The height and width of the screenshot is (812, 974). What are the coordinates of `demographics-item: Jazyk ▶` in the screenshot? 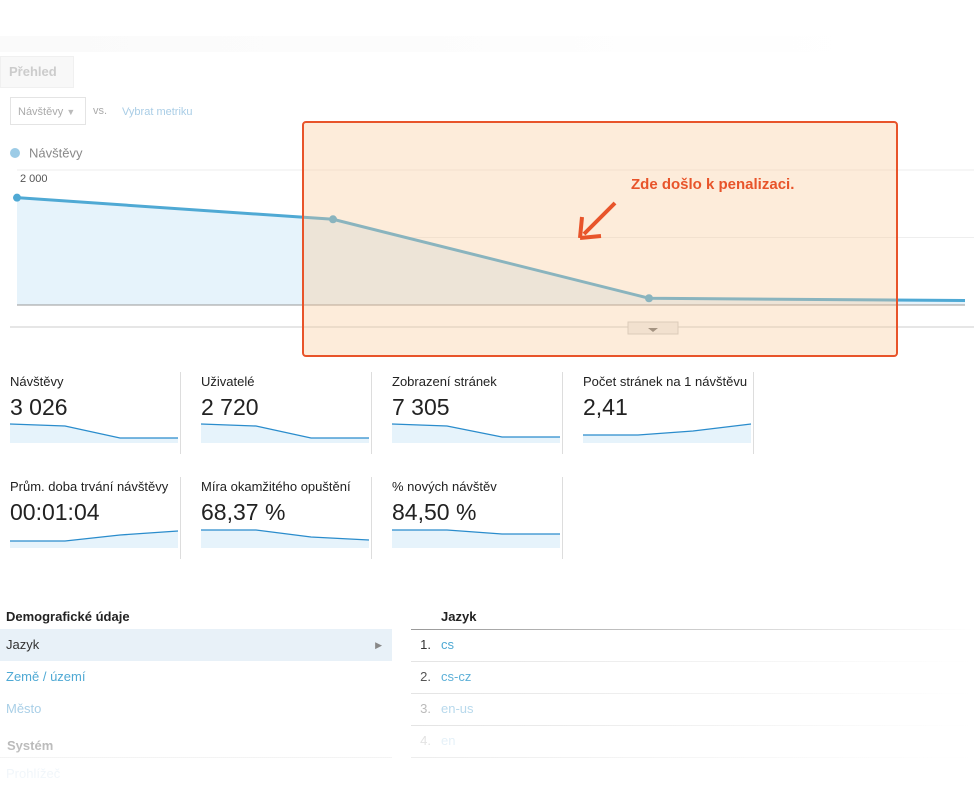 It's located at (196, 645).